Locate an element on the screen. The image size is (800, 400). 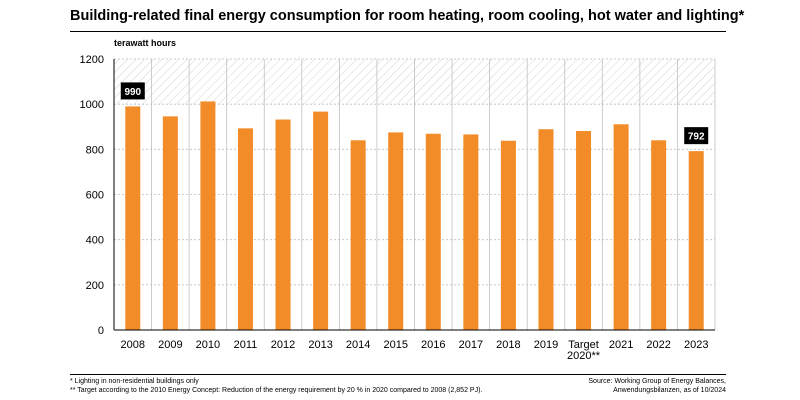
bar-2008 is located at coordinates (133, 218).